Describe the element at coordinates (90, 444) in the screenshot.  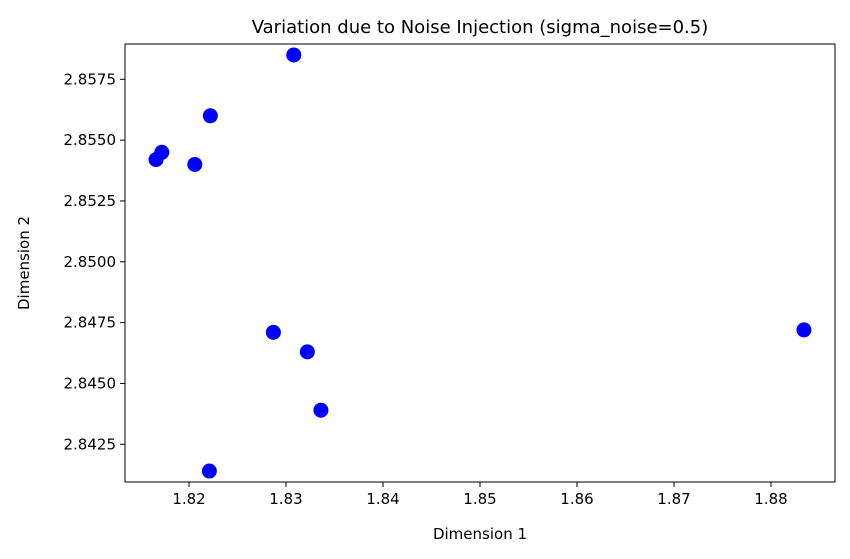
I see `y-tick-label: 2.8425` at that location.